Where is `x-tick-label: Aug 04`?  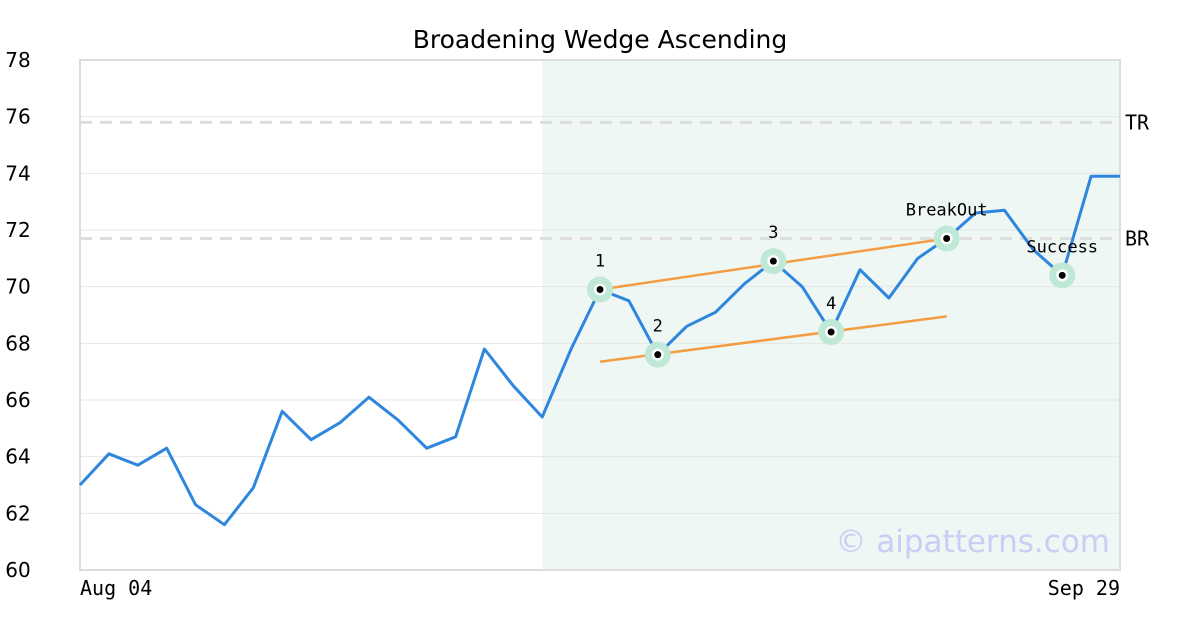 x-tick-label: Aug 04 is located at coordinates (116, 588).